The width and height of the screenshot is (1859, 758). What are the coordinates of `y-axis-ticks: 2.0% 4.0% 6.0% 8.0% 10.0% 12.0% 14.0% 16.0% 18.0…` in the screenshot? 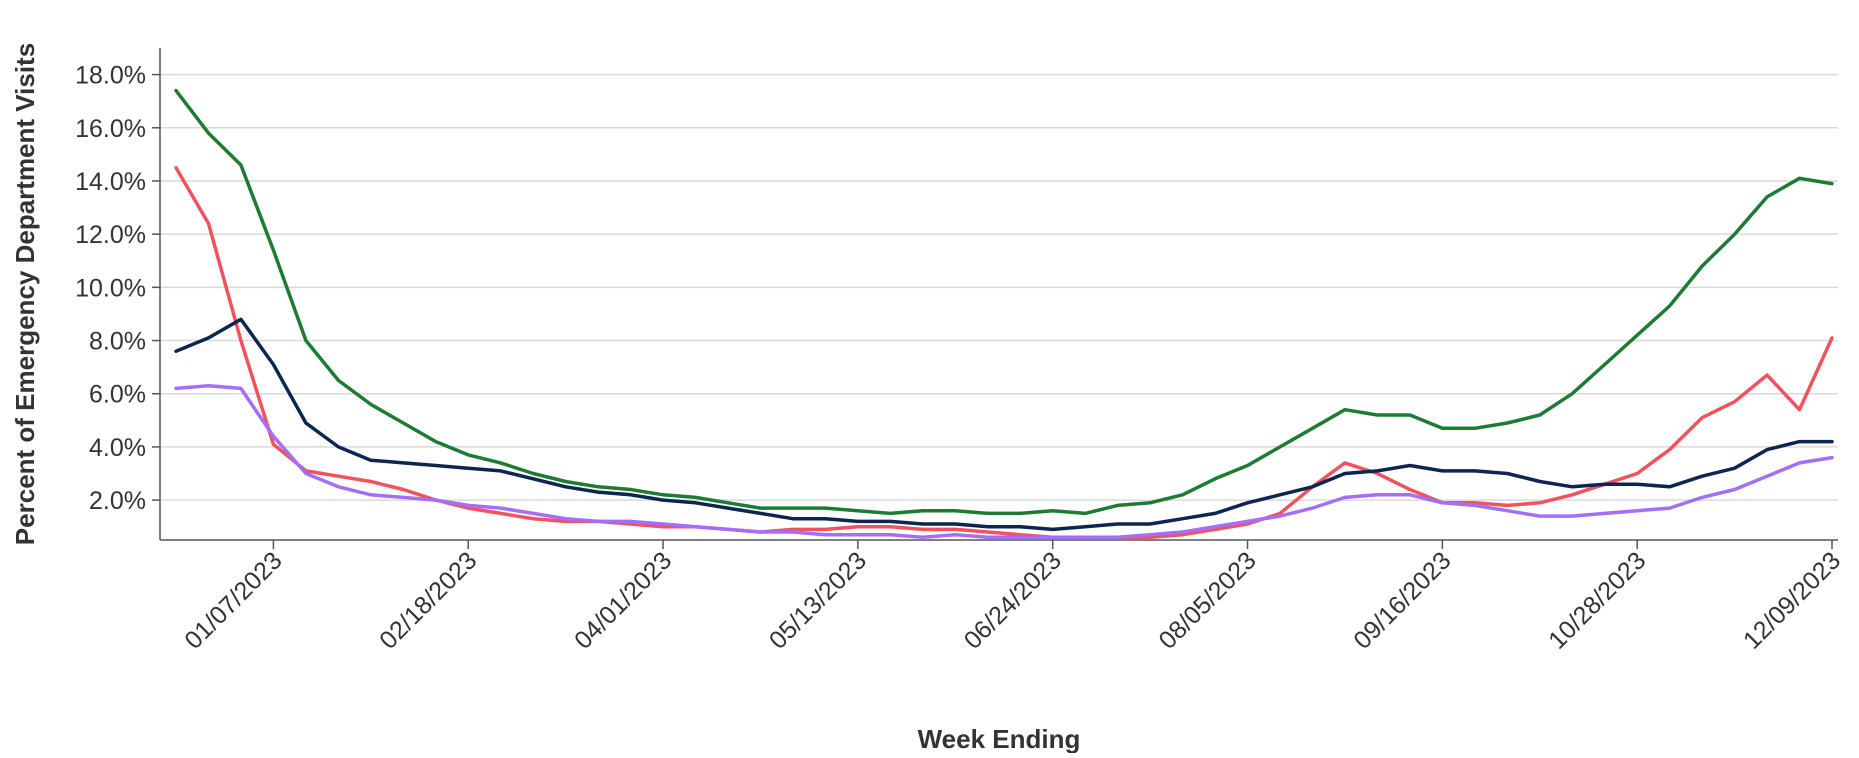 It's located at (117, 288).